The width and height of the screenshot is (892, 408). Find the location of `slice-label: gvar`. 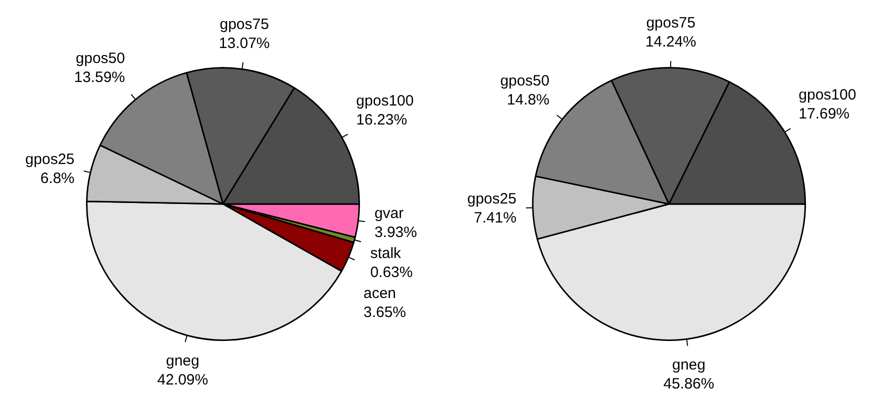

slice-label: gvar is located at coordinates (389, 213).